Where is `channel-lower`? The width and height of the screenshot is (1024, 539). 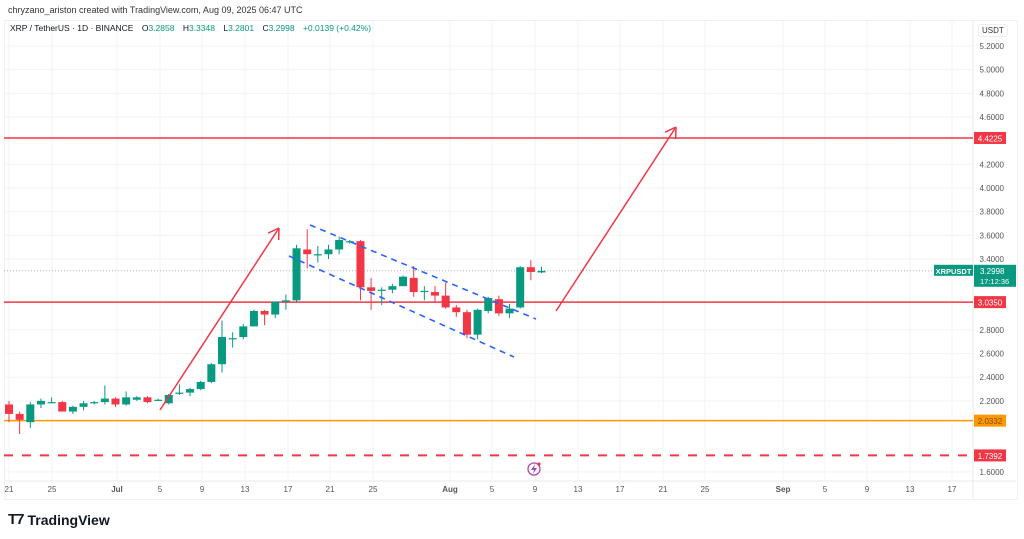 channel-lower is located at coordinates (401, 306).